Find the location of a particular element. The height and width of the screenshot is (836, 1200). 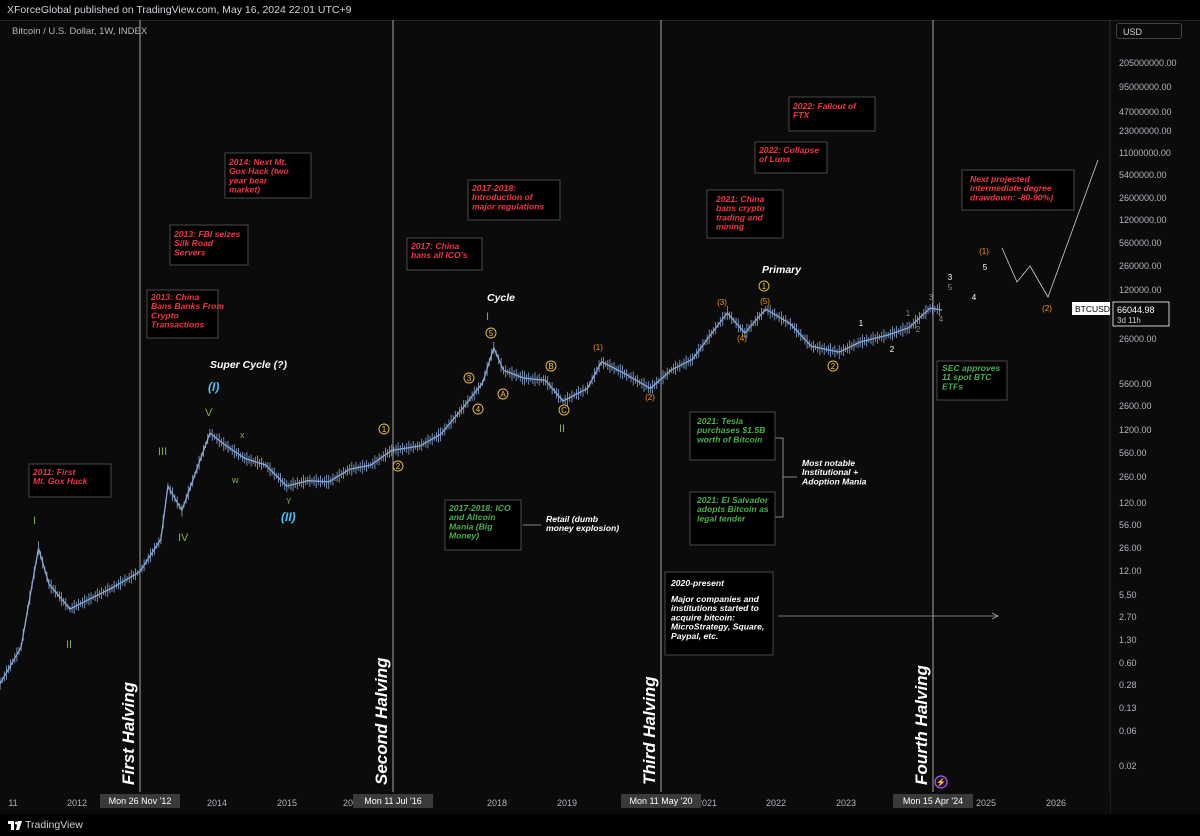

footer-brand: TradingView is located at coordinates (54, 825).